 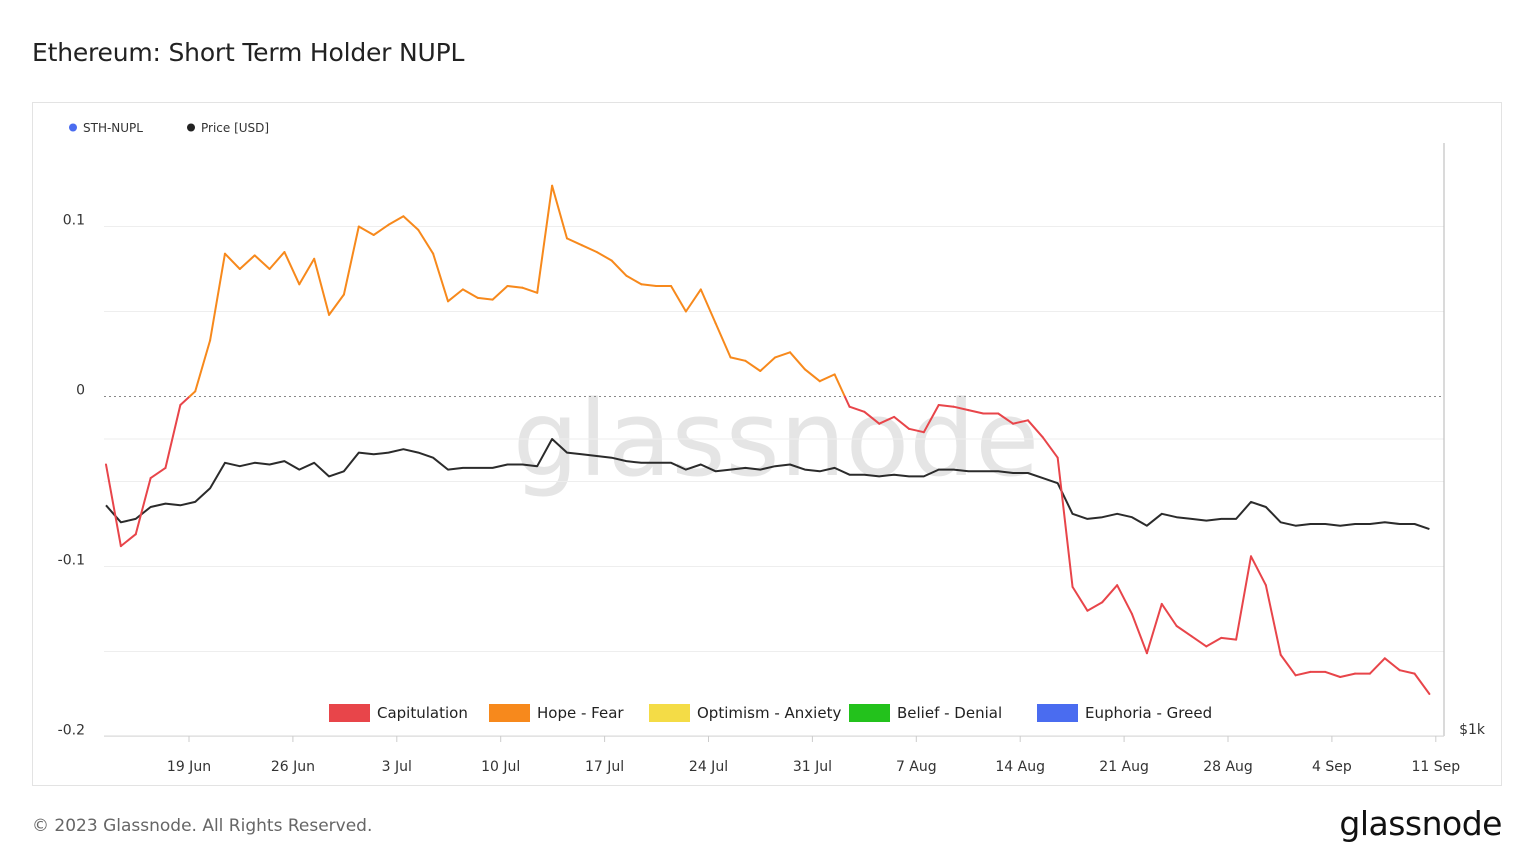 I want to click on x-tick-label: 26 Jun, so click(x=293, y=767).